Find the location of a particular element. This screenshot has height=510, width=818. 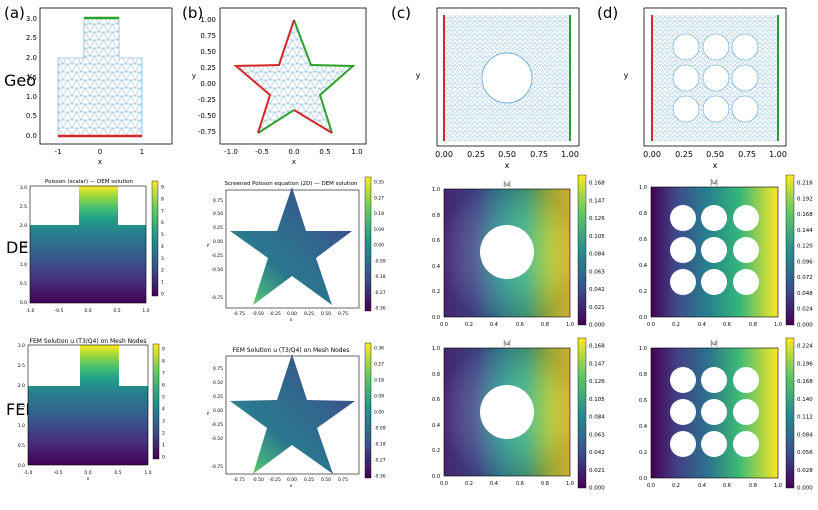

dem-d-xtick: 0.6 is located at coordinates (727, 325).